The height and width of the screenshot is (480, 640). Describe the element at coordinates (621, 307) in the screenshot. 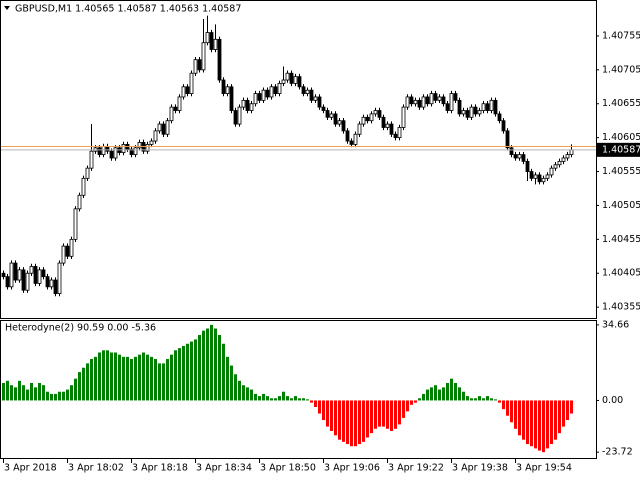

I see `y-tick-label: 1.40355` at that location.